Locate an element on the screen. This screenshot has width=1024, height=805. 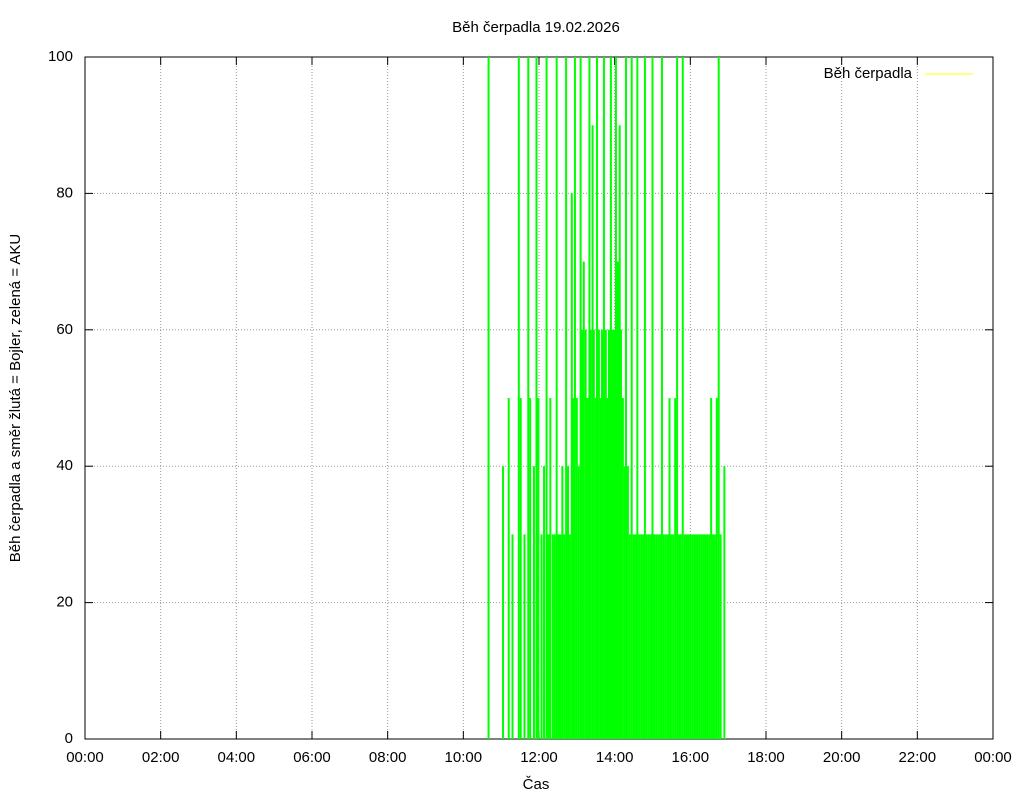
x-tick-label: 04:00 is located at coordinates (237, 757).